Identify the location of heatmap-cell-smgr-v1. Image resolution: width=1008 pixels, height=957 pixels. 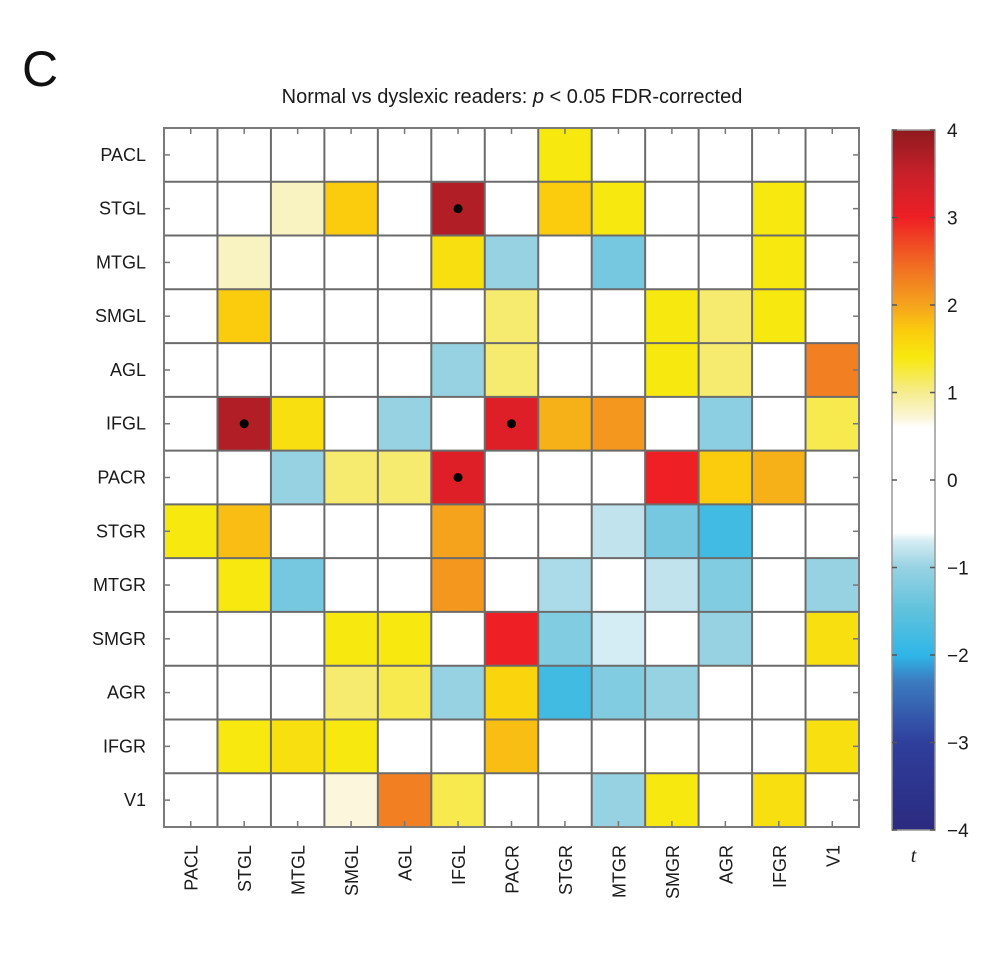
(832, 639).